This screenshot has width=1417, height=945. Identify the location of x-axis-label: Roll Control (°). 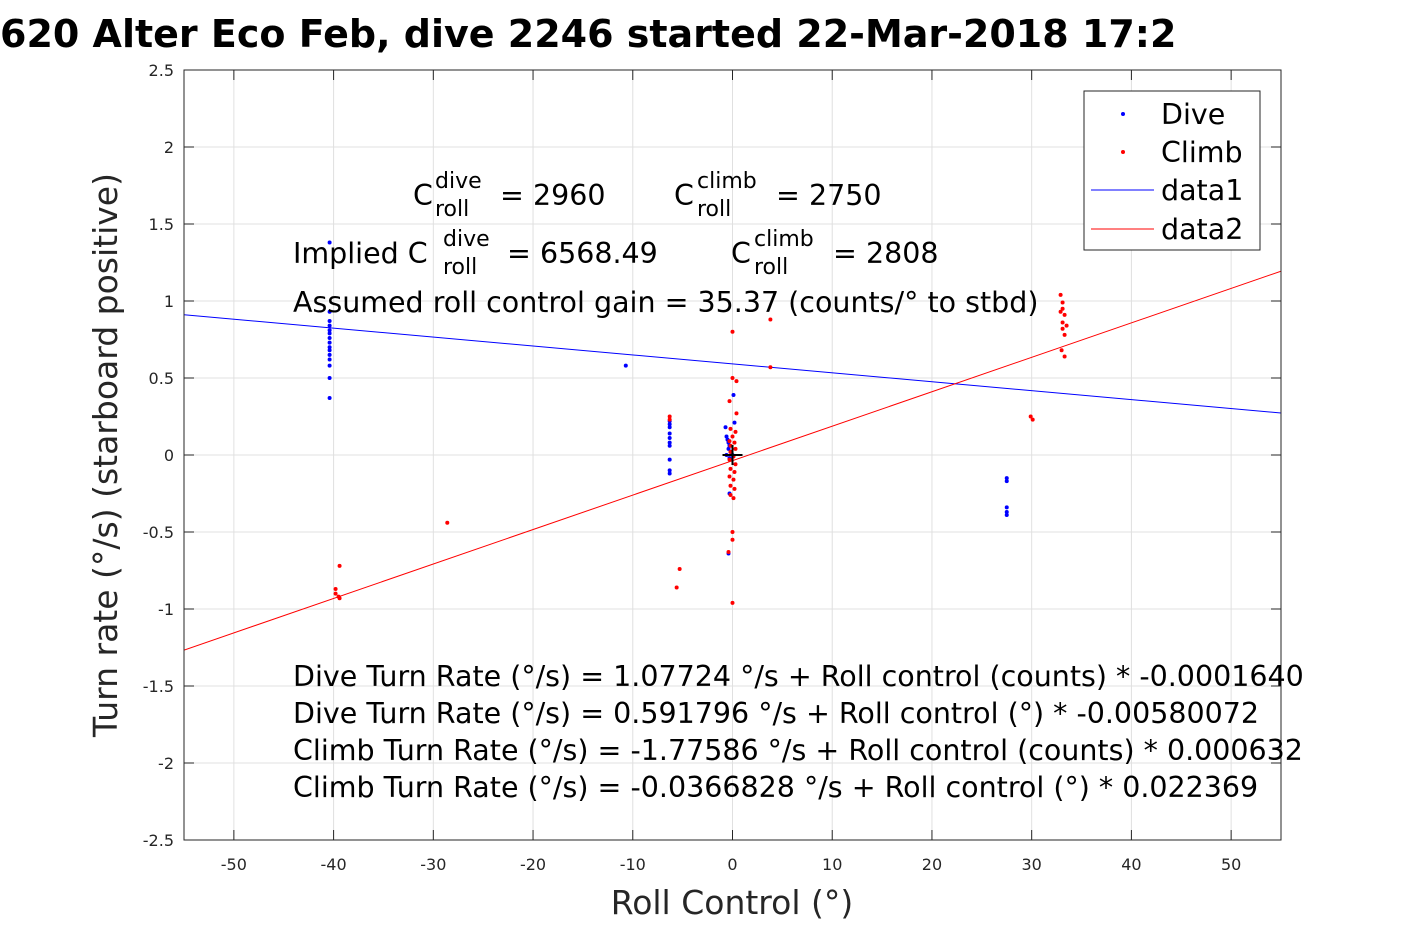
(732, 902).